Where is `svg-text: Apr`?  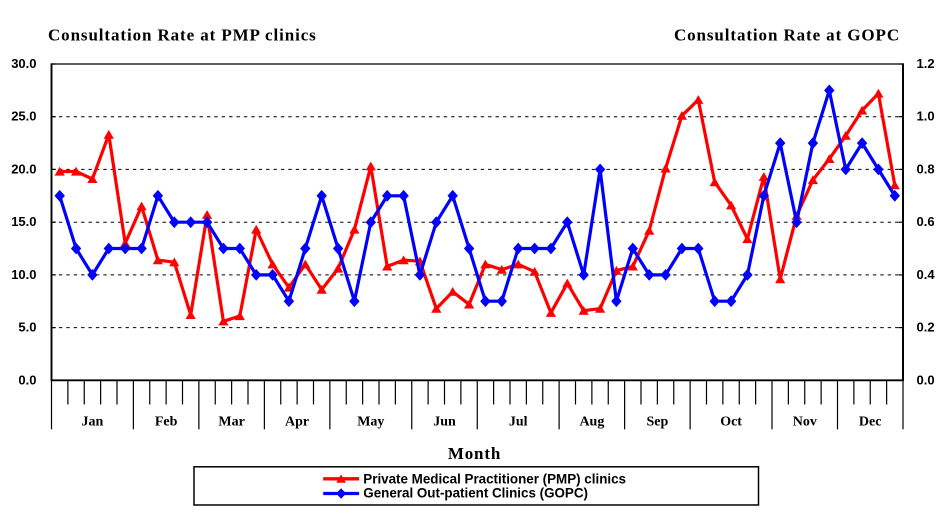
svg-text: Apr is located at coordinates (297, 422).